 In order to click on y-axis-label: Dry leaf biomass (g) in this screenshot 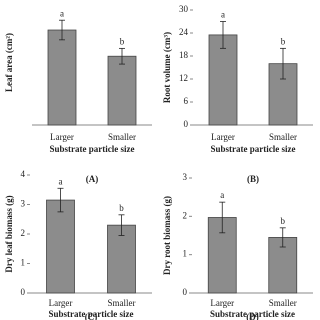, I will do `click(9, 233)`.